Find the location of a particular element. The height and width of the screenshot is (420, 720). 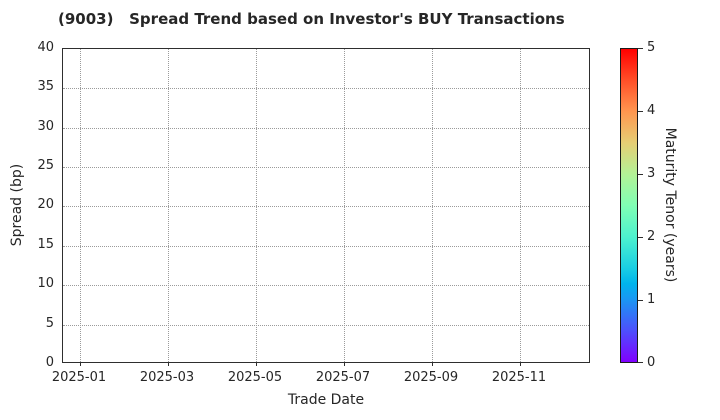

x-tick-label: 2025-03 is located at coordinates (167, 377).